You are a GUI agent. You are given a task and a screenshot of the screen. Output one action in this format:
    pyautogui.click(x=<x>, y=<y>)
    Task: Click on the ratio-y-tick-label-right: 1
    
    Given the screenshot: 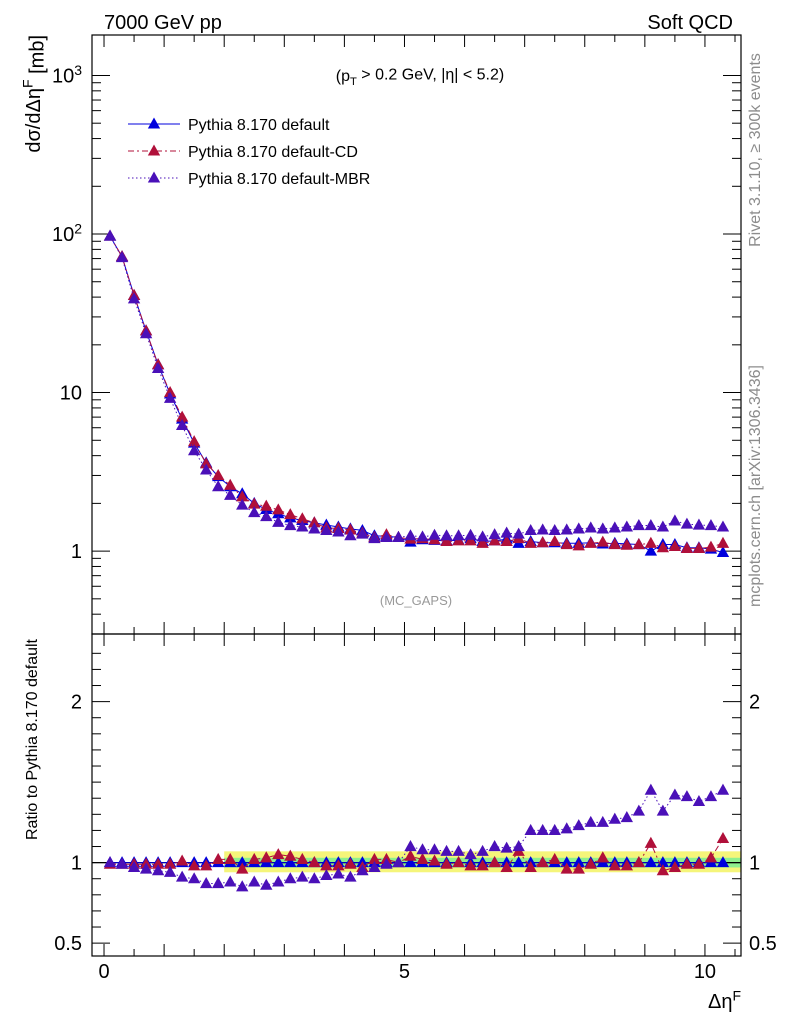 What is the action you would take?
    pyautogui.click(x=754, y=864)
    